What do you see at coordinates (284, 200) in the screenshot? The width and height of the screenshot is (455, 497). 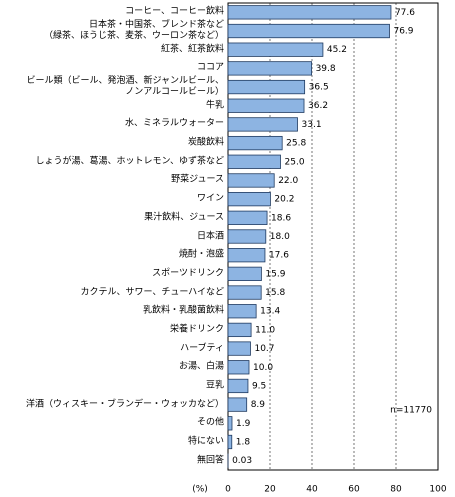 I see `value-label: 20.2` at bounding box center [284, 200].